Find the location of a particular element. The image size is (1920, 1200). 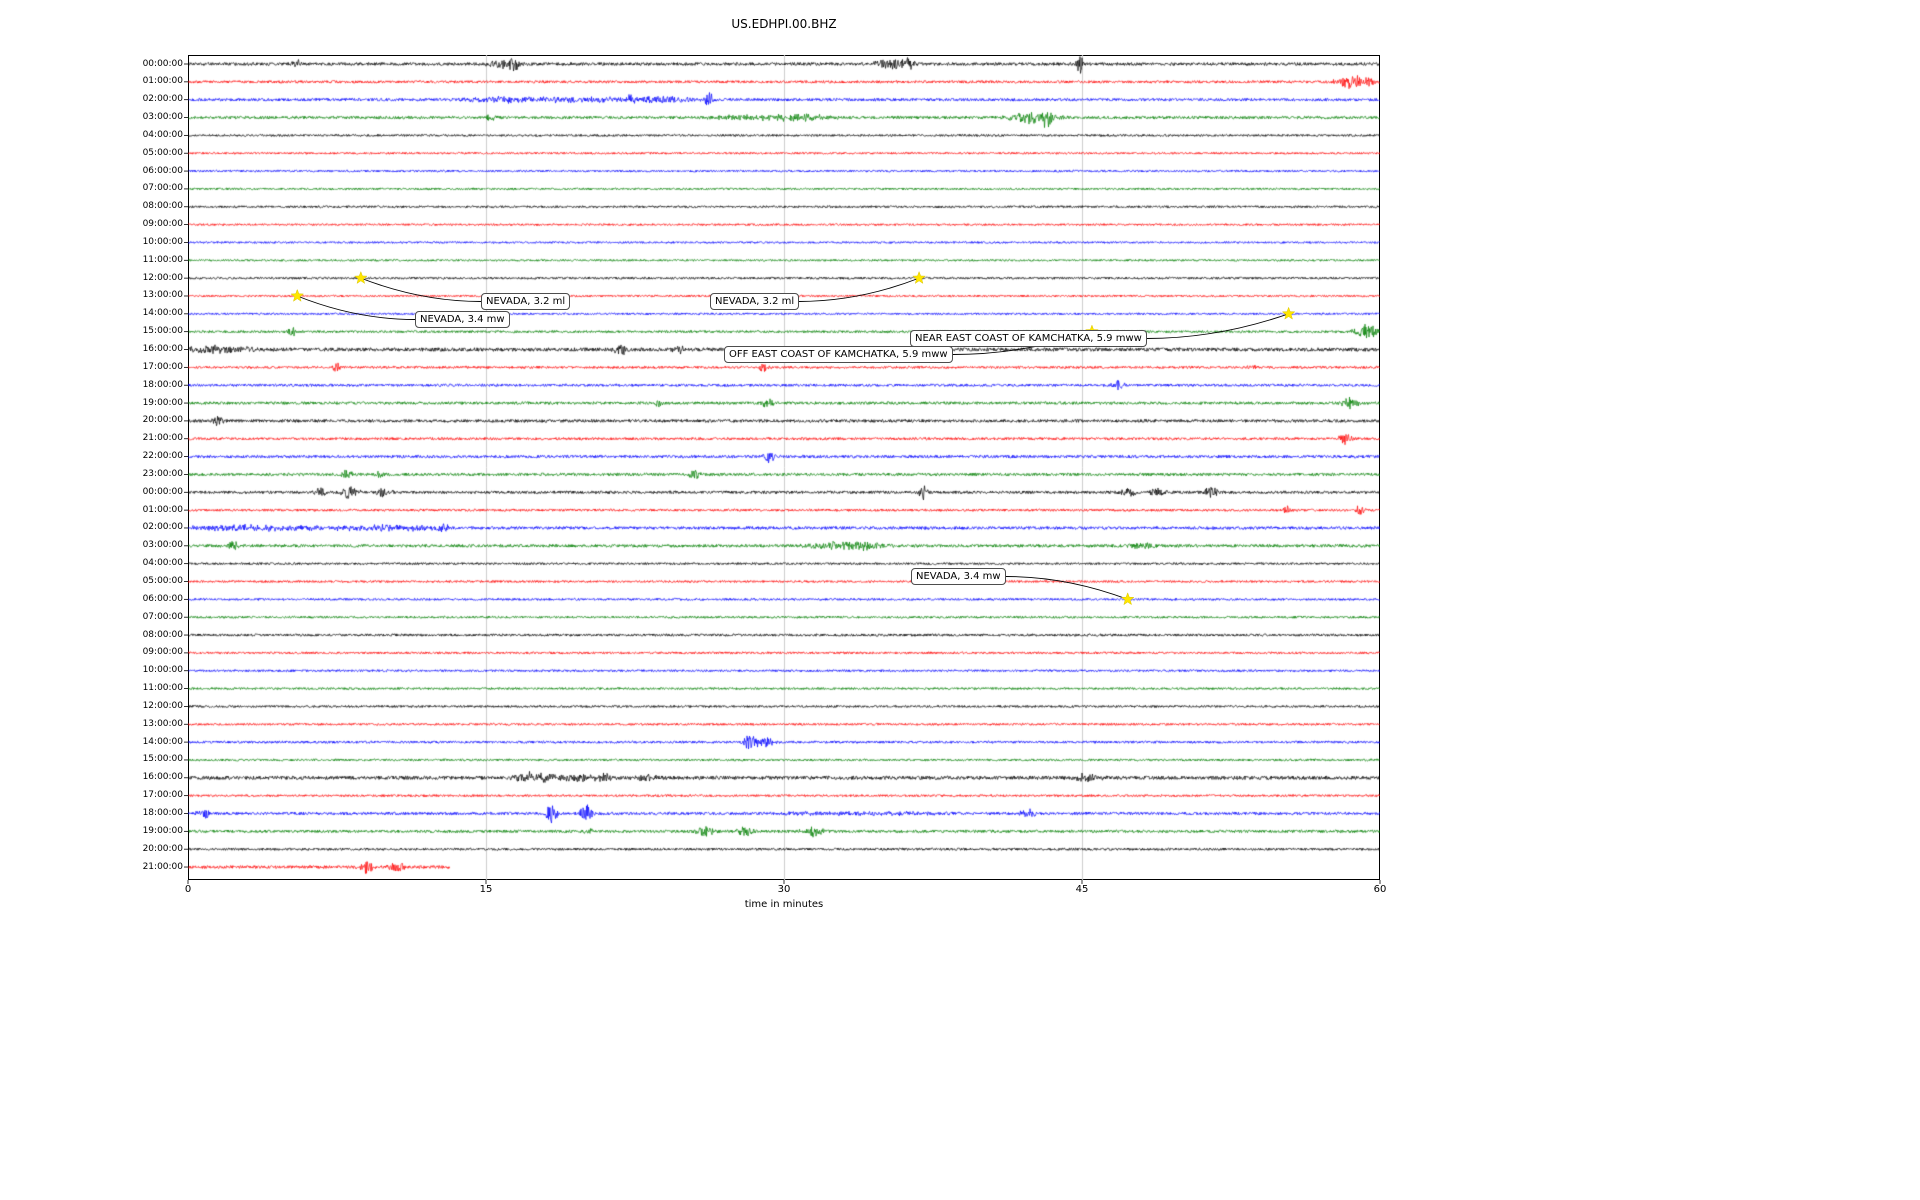

y-tick-label: 22:00:00 is located at coordinates (162, 456).